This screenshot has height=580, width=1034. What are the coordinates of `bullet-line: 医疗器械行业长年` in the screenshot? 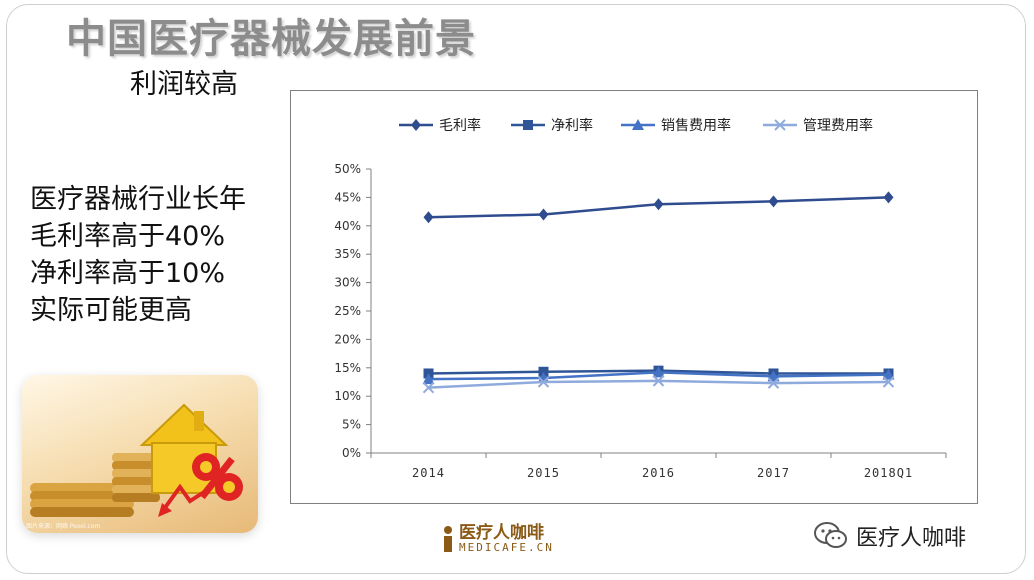 It's located at (138, 199).